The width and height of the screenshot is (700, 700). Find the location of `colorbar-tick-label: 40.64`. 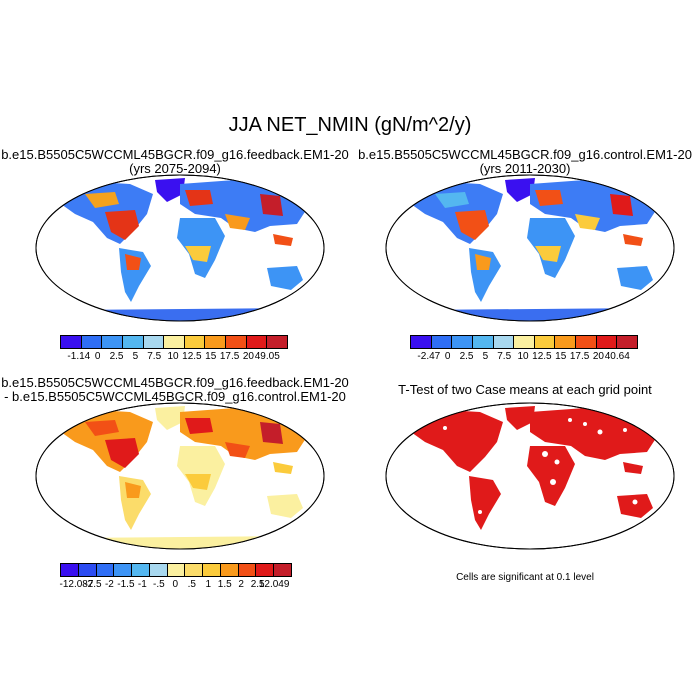

colorbar-tick-label: 40.64 is located at coordinates (617, 356).